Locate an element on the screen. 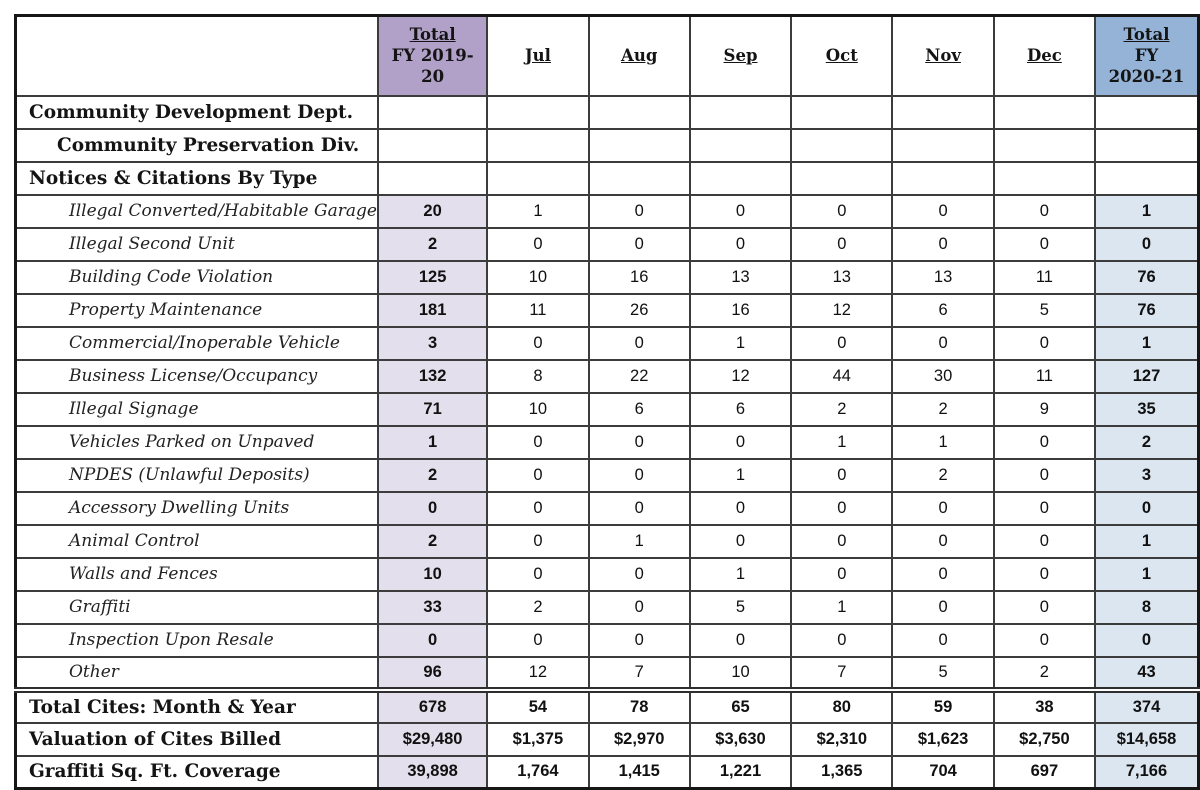  row-label: Illegal Signage is located at coordinates (196, 409).